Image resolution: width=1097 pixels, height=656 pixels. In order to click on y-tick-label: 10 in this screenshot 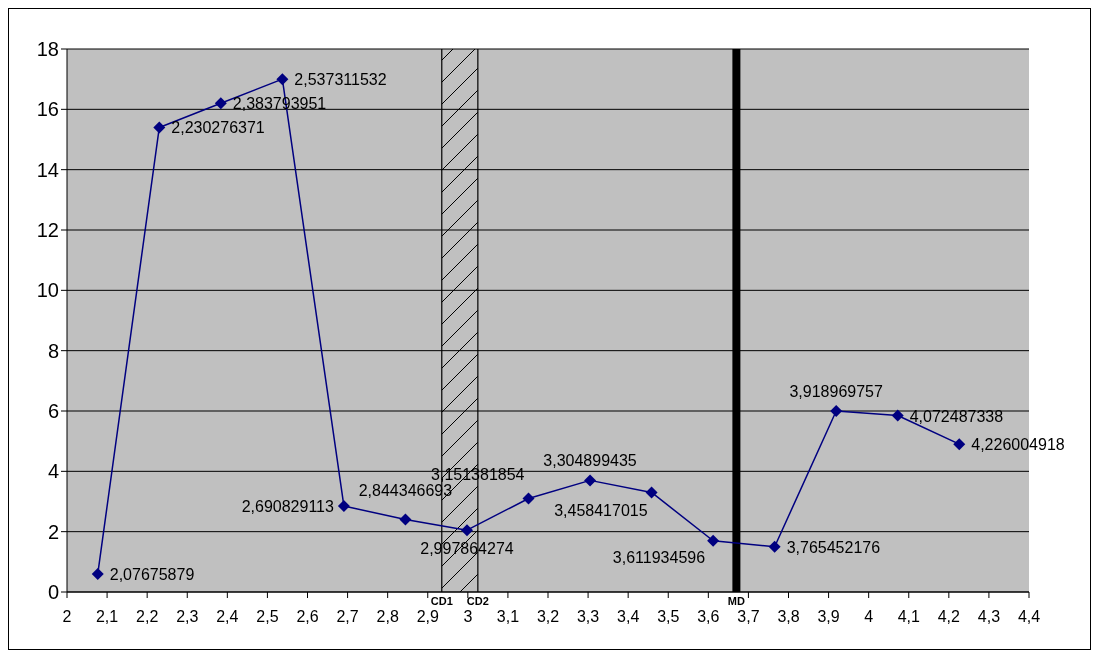, I will do `click(47, 290)`.